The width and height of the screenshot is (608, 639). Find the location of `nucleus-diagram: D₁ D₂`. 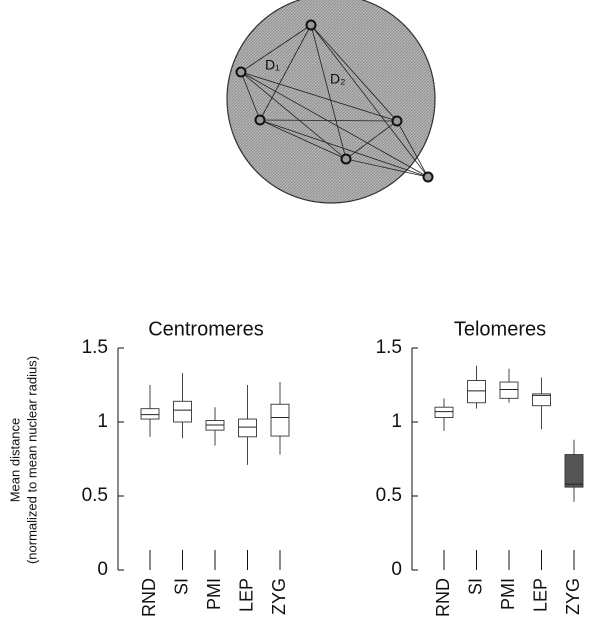

nucleus-diagram: D₁ D₂ is located at coordinates (331, 102).